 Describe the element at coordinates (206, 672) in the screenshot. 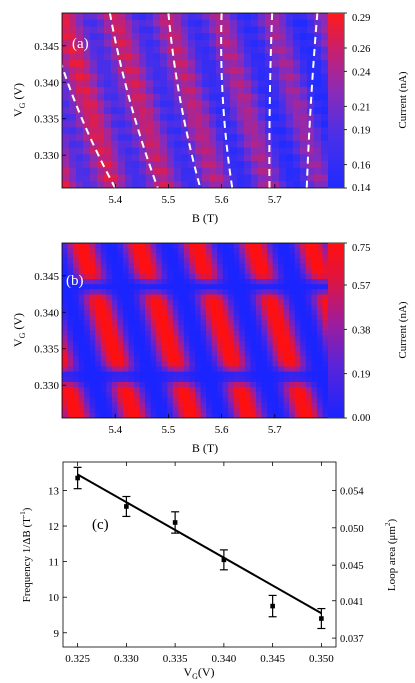

I see `panel-c-xlabel-unit: (V)` at that location.